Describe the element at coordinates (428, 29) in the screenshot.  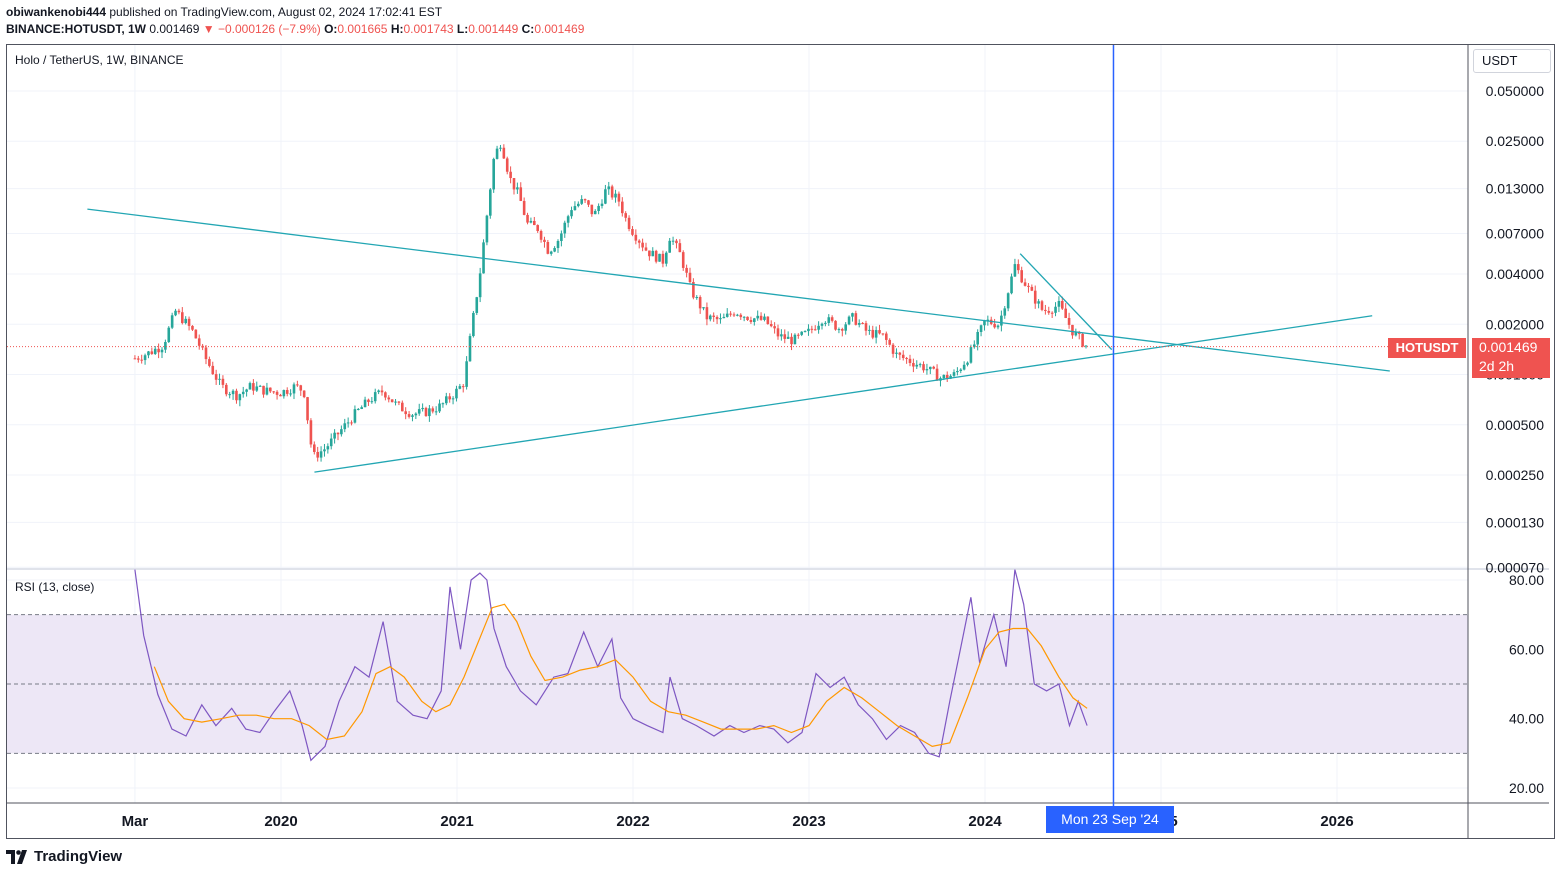
I see `high-value: 0.001743` at that location.